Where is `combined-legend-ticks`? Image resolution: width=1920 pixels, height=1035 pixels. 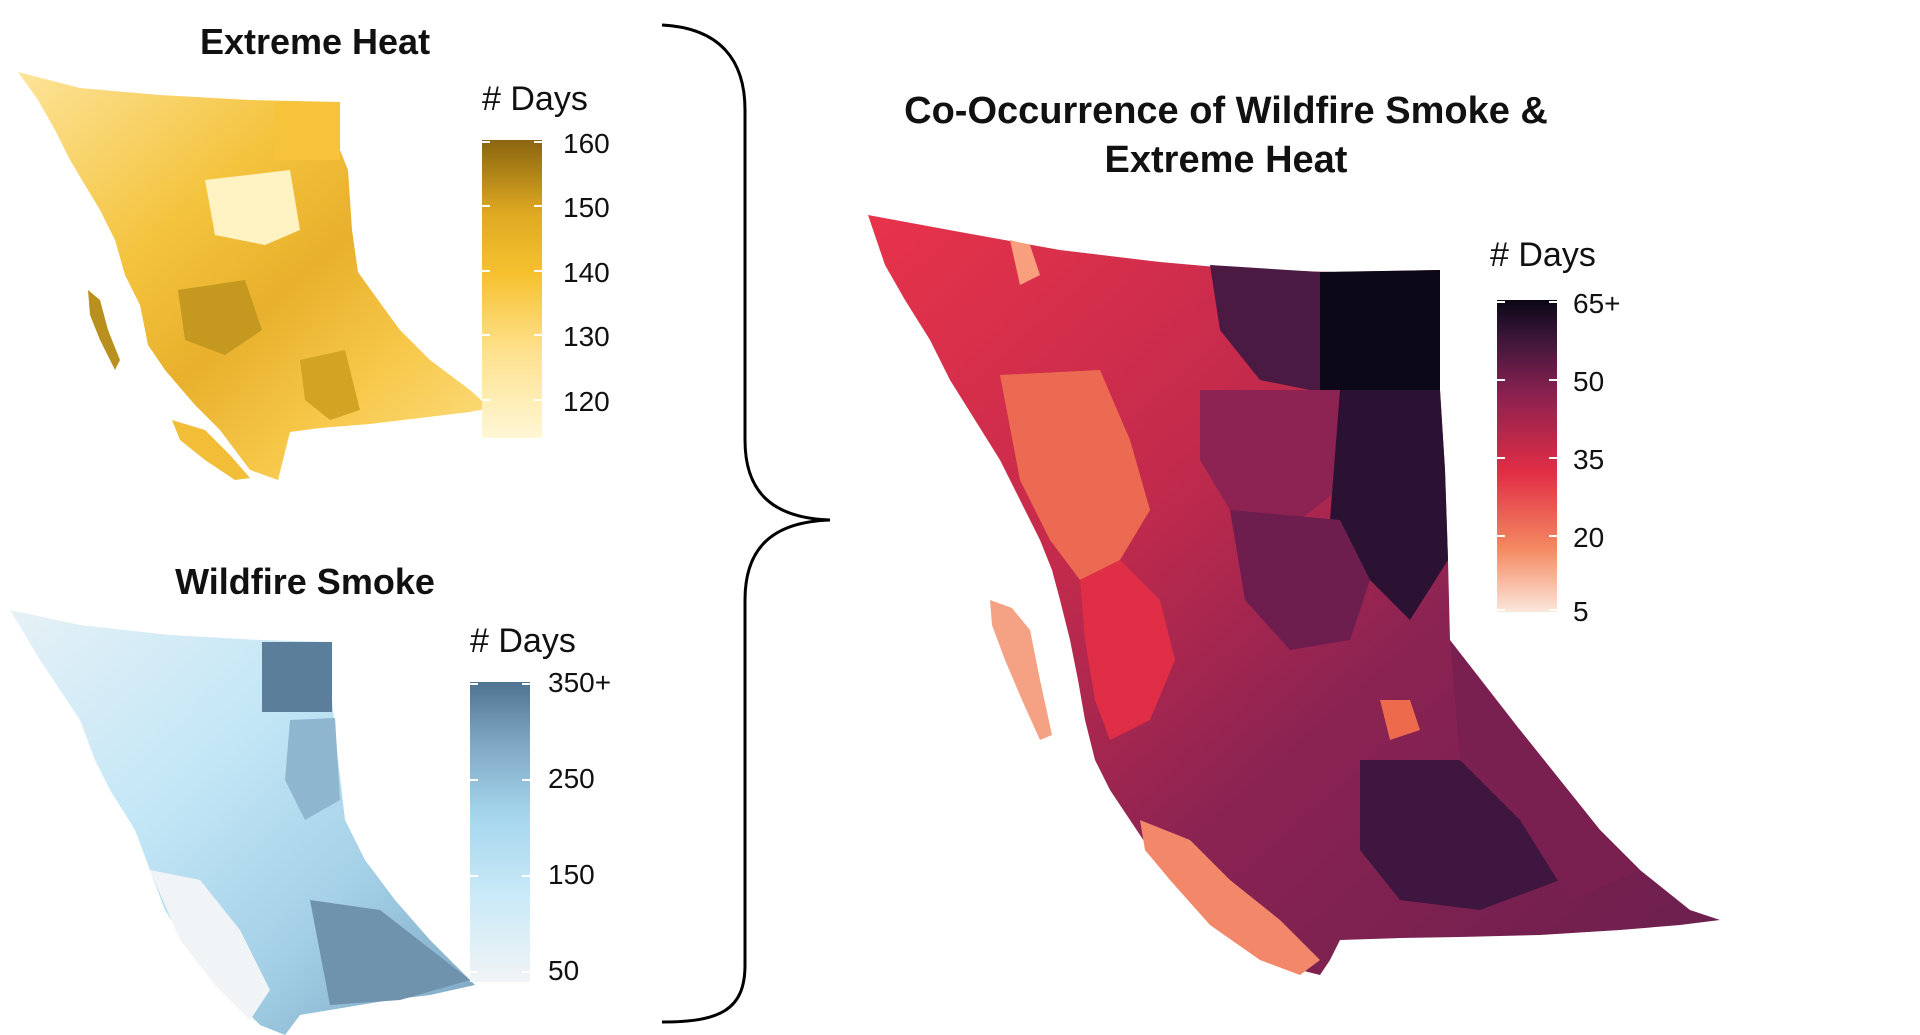 combined-legend-ticks is located at coordinates (1527, 456).